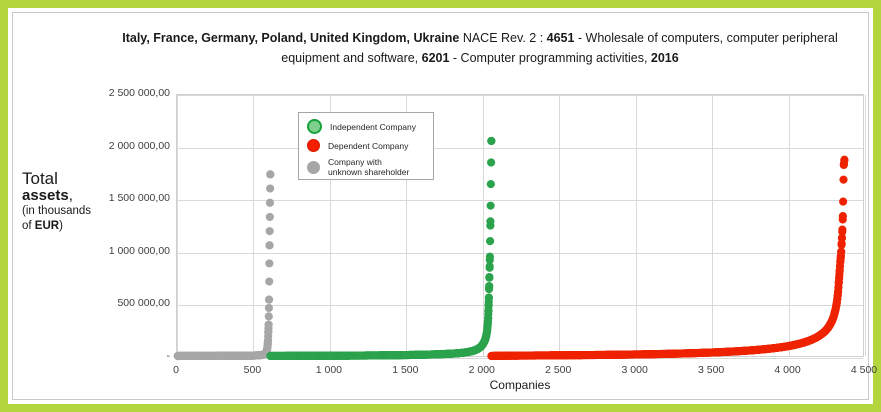 The height and width of the screenshot is (412, 881). I want to click on x-axis-tick-label: 2 000, so click(481, 370).